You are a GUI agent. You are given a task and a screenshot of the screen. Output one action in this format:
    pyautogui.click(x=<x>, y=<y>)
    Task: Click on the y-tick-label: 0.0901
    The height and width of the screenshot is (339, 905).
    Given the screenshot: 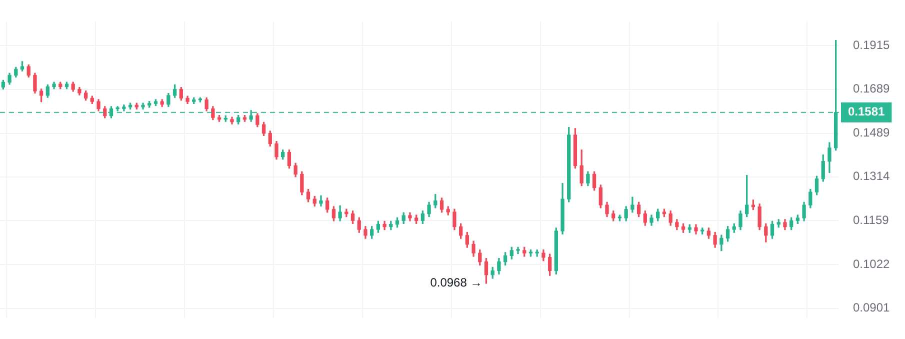 What is the action you would take?
    pyautogui.click(x=871, y=307)
    